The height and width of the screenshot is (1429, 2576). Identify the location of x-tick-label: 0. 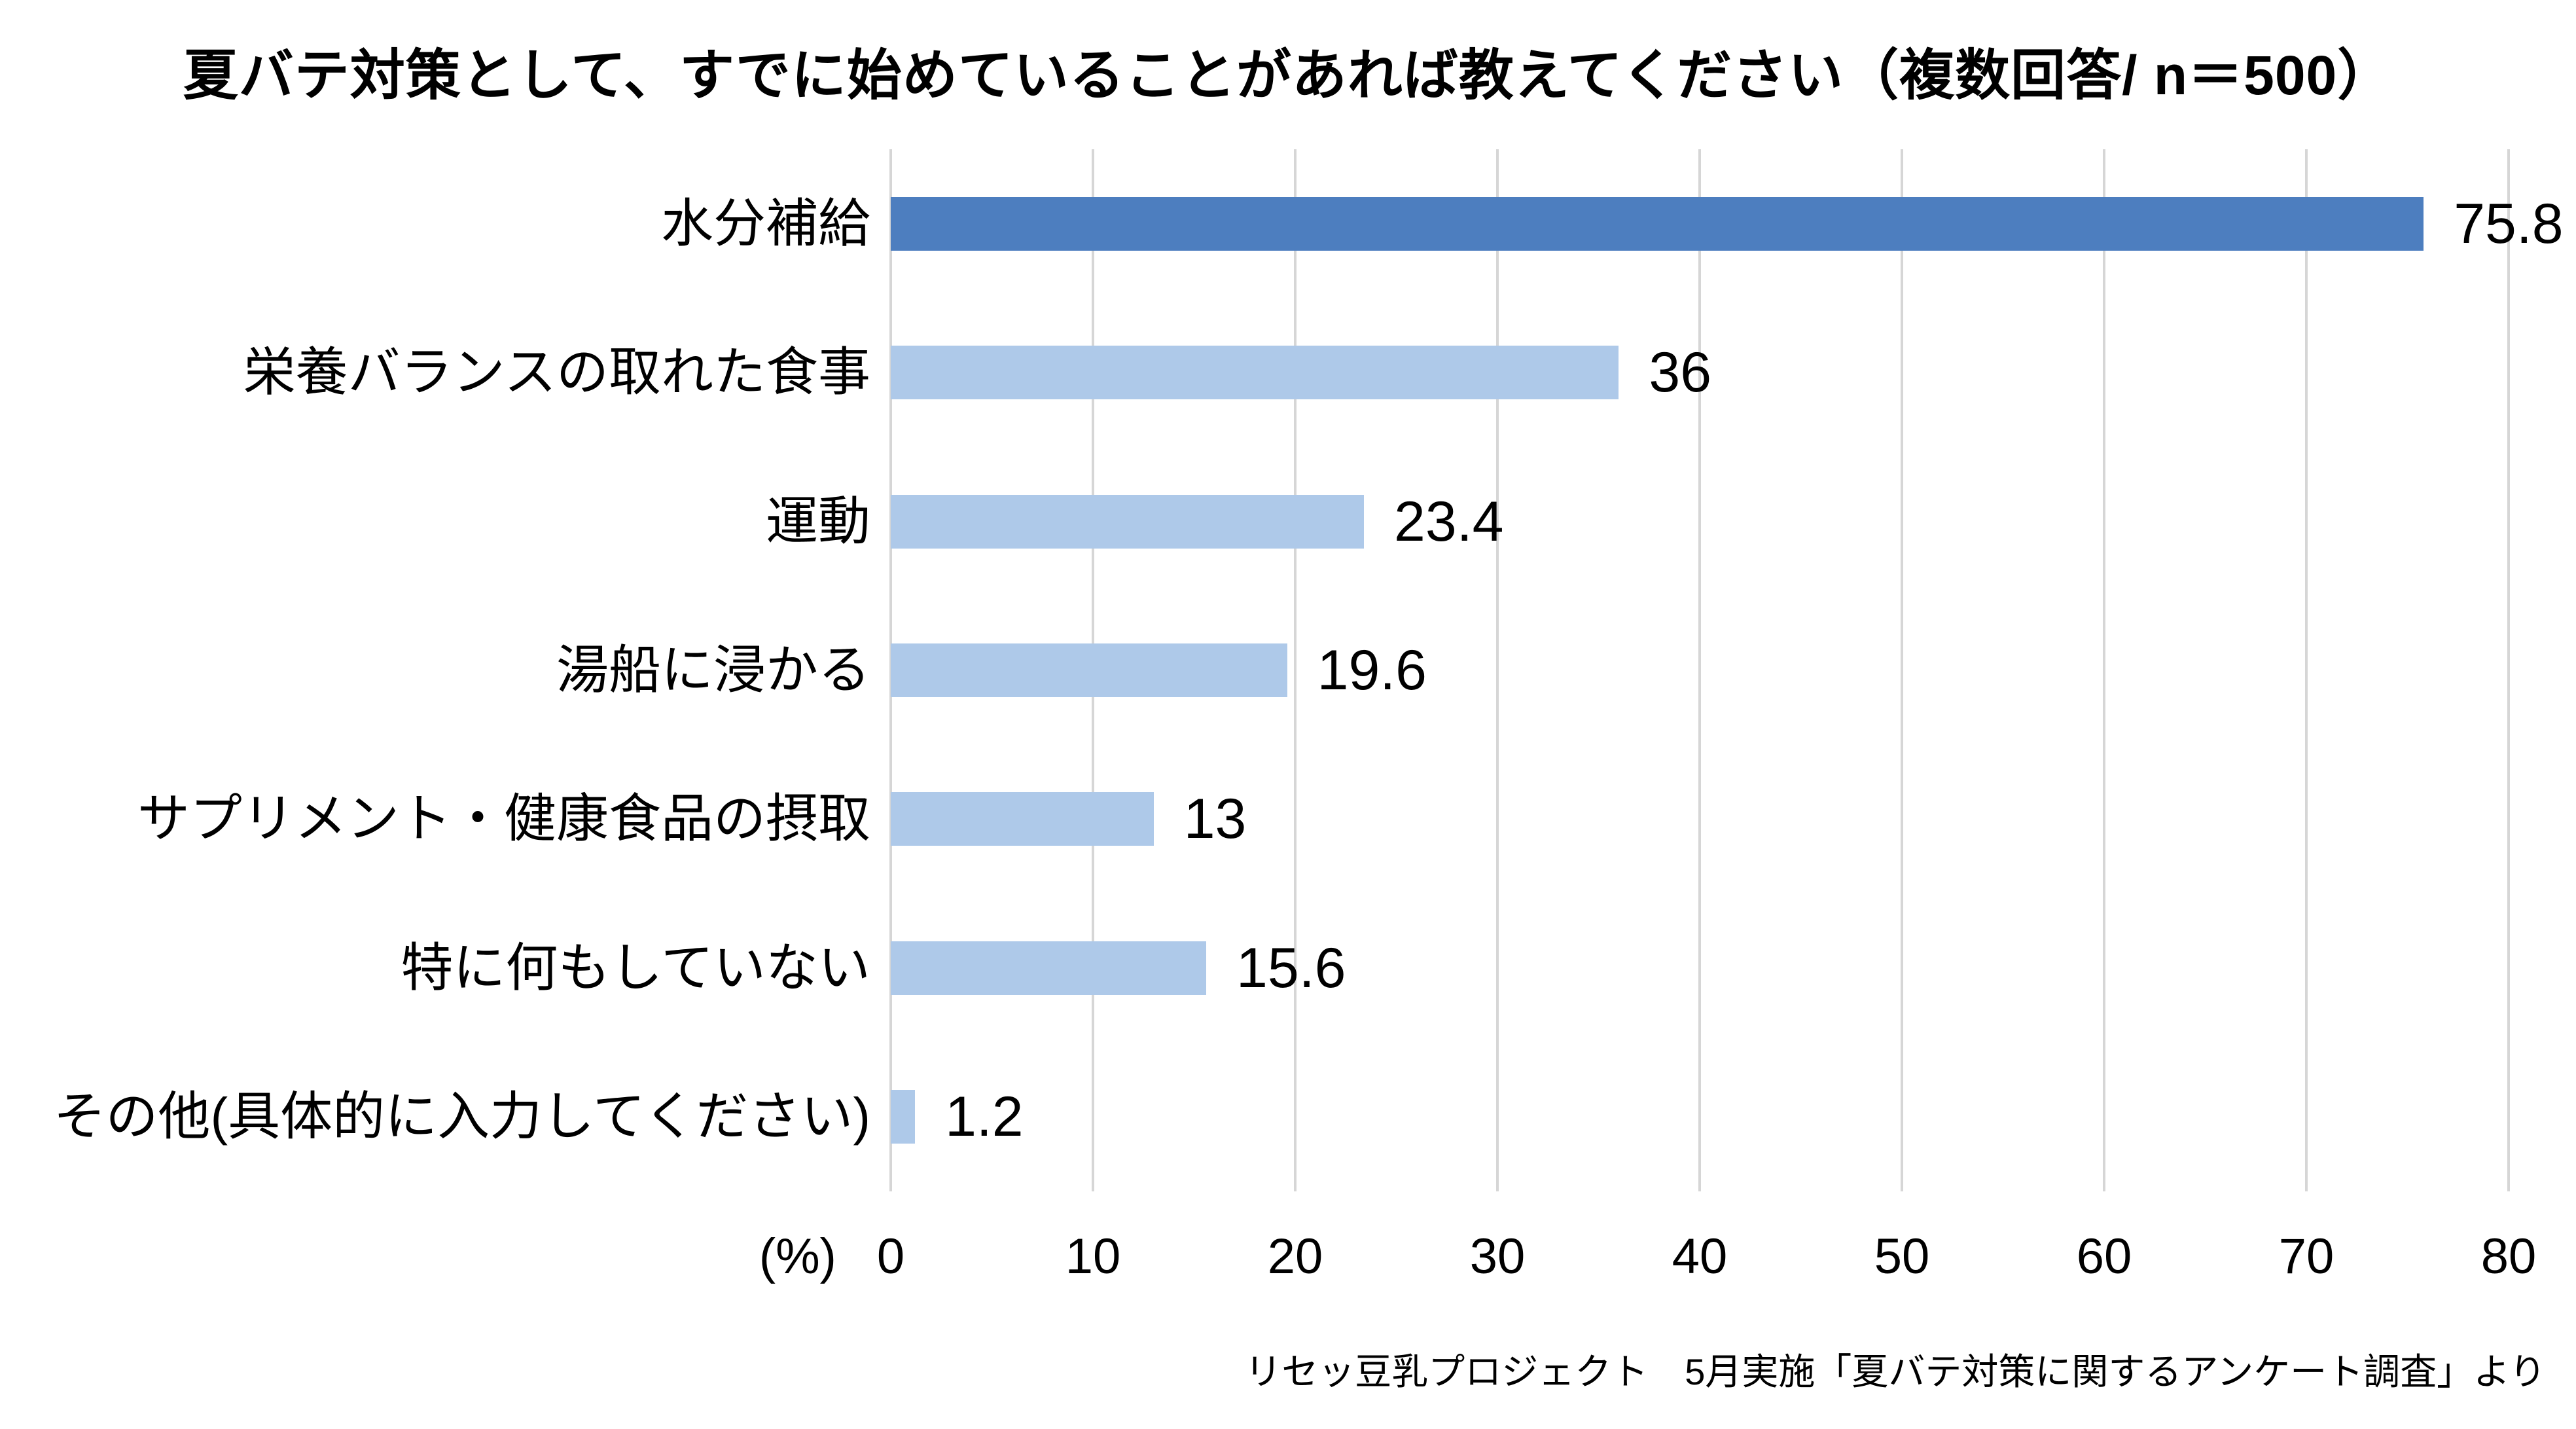
(890, 1256).